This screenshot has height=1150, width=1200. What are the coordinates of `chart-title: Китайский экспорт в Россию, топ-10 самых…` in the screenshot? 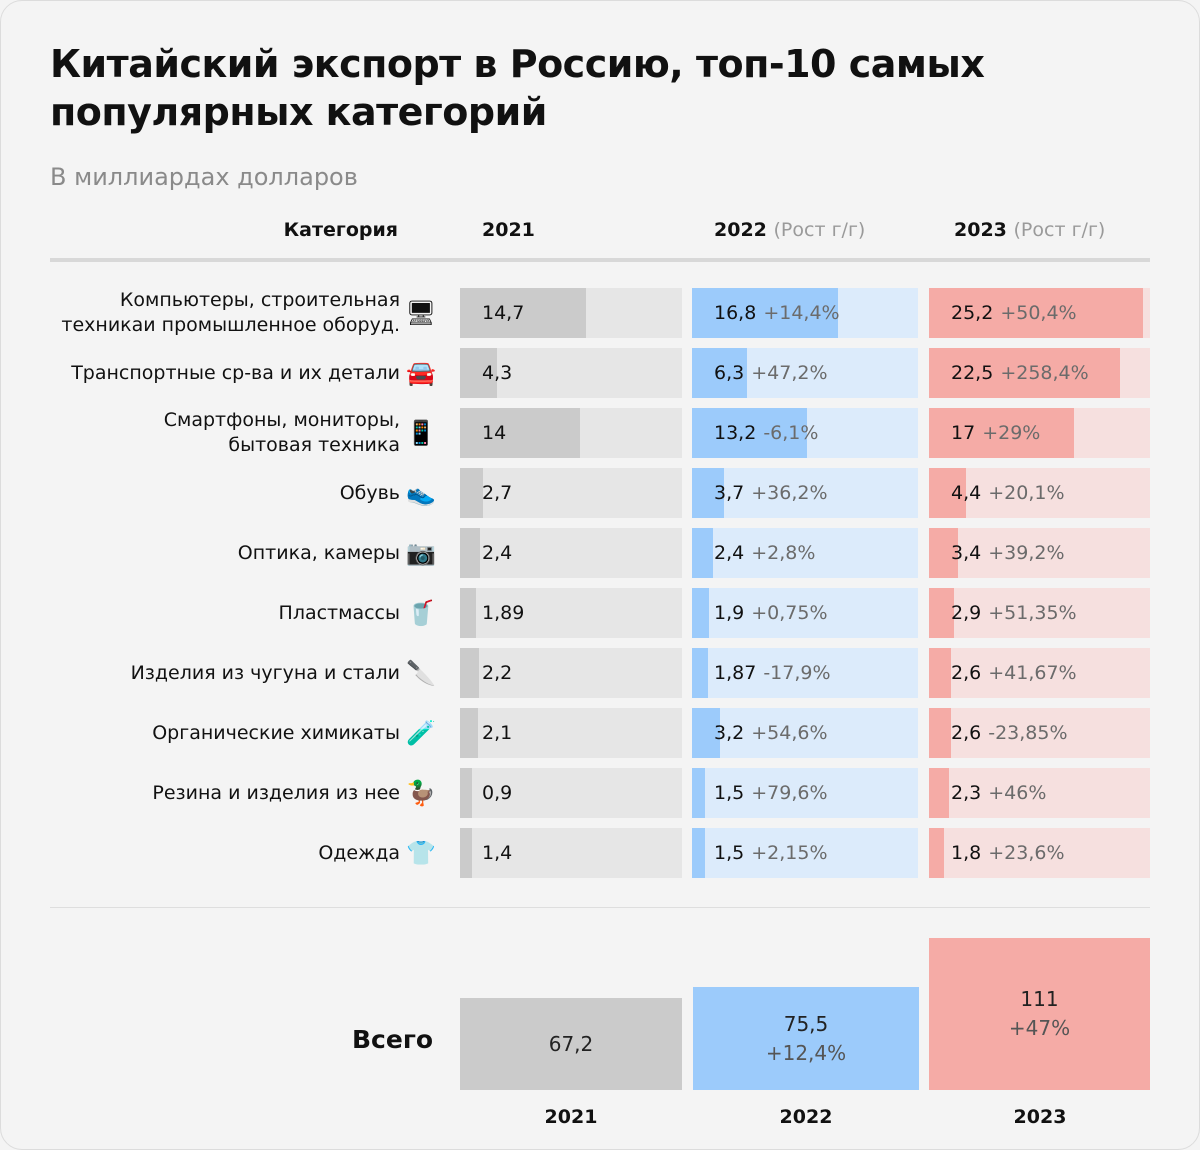 It's located at (550, 88).